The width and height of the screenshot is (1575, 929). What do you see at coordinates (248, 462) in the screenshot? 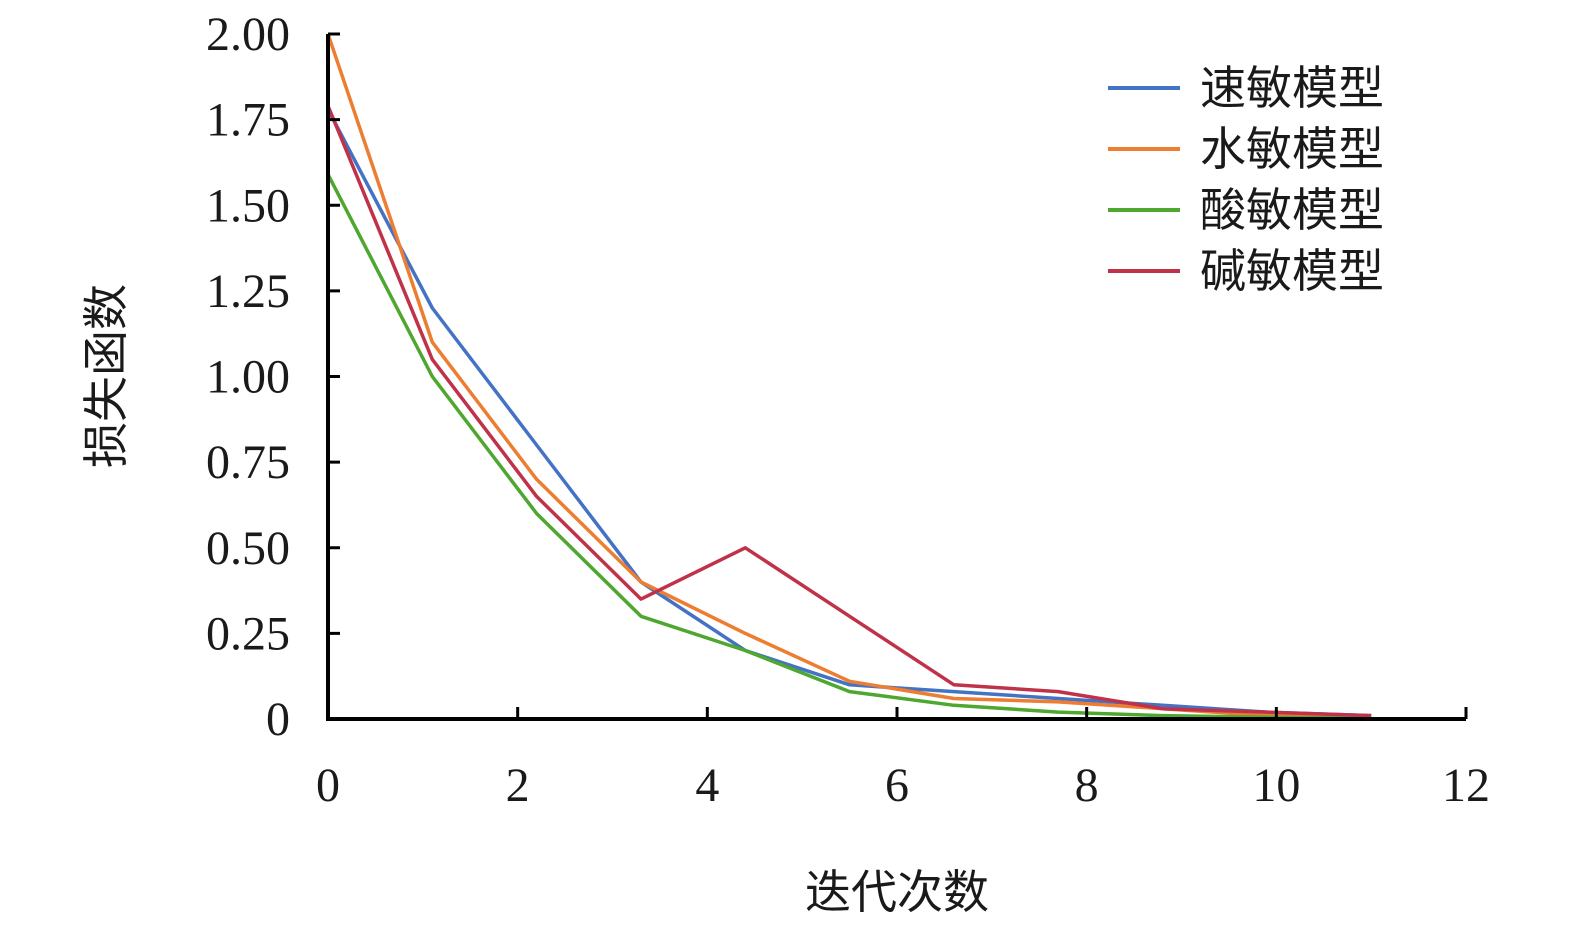
I see `y-tick-label: 0.75` at bounding box center [248, 462].